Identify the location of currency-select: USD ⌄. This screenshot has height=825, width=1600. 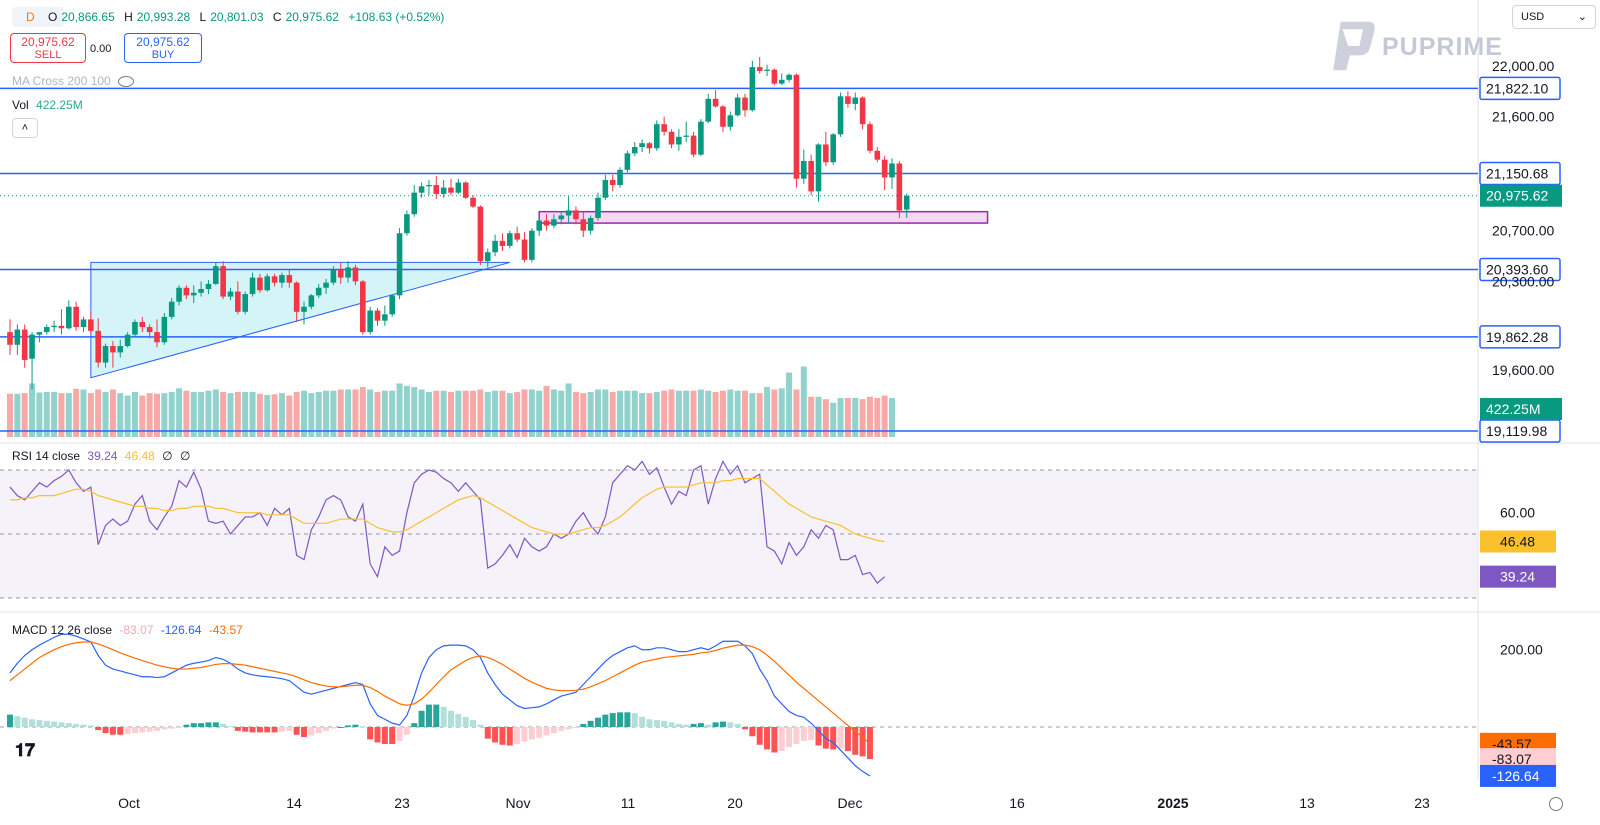
(1554, 17).